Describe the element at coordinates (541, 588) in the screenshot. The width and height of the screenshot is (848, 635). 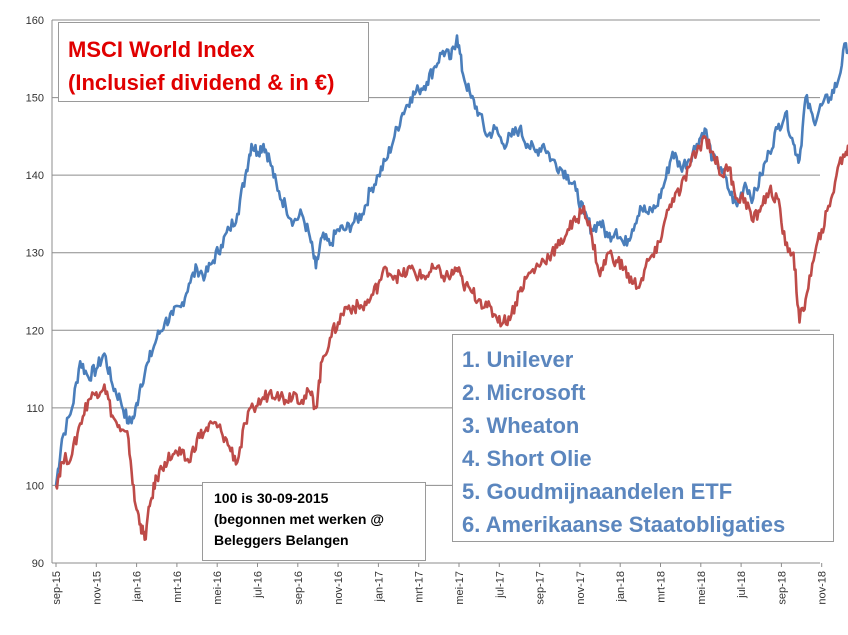
I see `x-tick-label: sep-17` at that location.